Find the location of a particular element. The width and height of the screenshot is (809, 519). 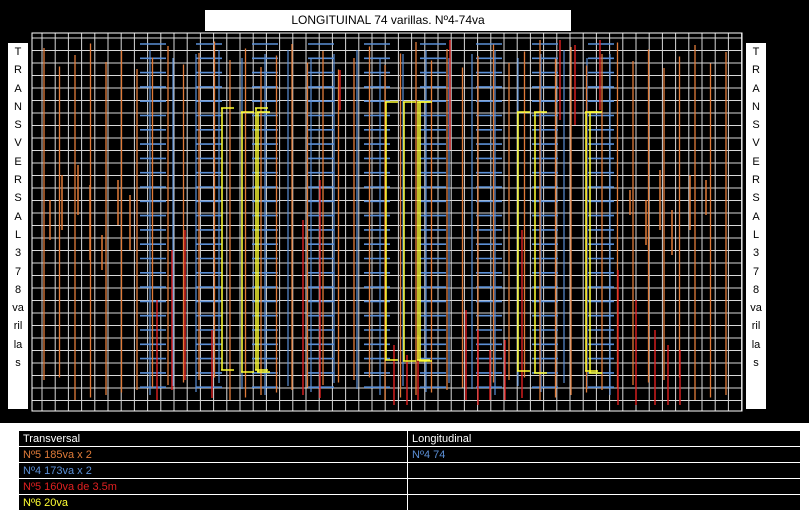

legend-row: Nº5 185va x 2 Nº4 74 is located at coordinates (409, 454).